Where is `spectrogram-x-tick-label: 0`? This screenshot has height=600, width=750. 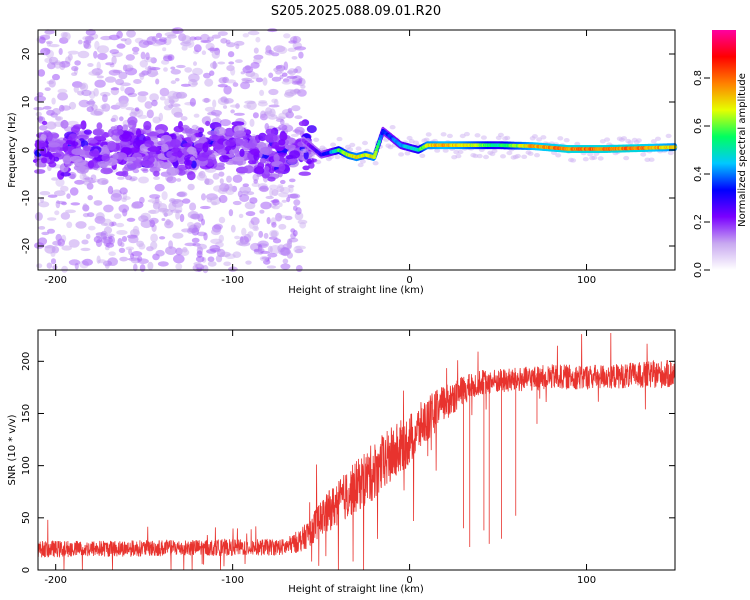
spectrogram-x-tick-label: 0 is located at coordinates (409, 280).